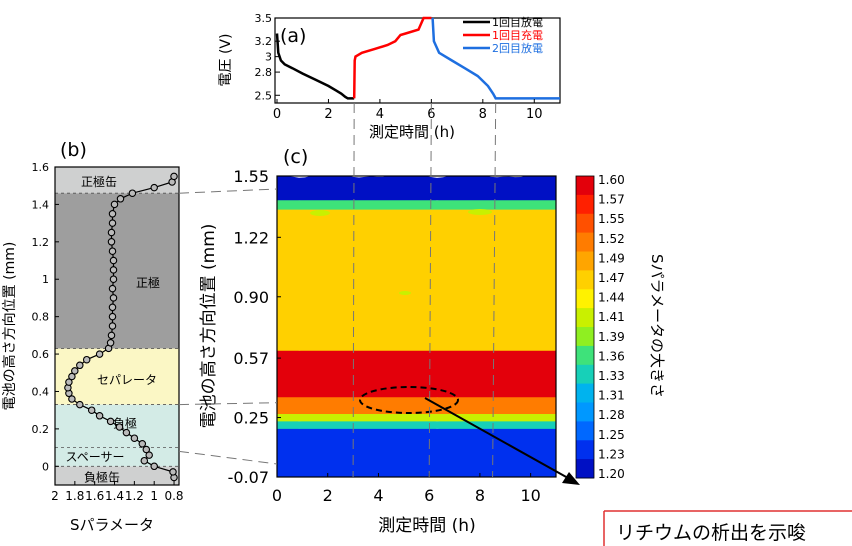 The height and width of the screenshot is (546, 852). I want to click on colorbar-tick-label: 1.23, so click(611, 454).